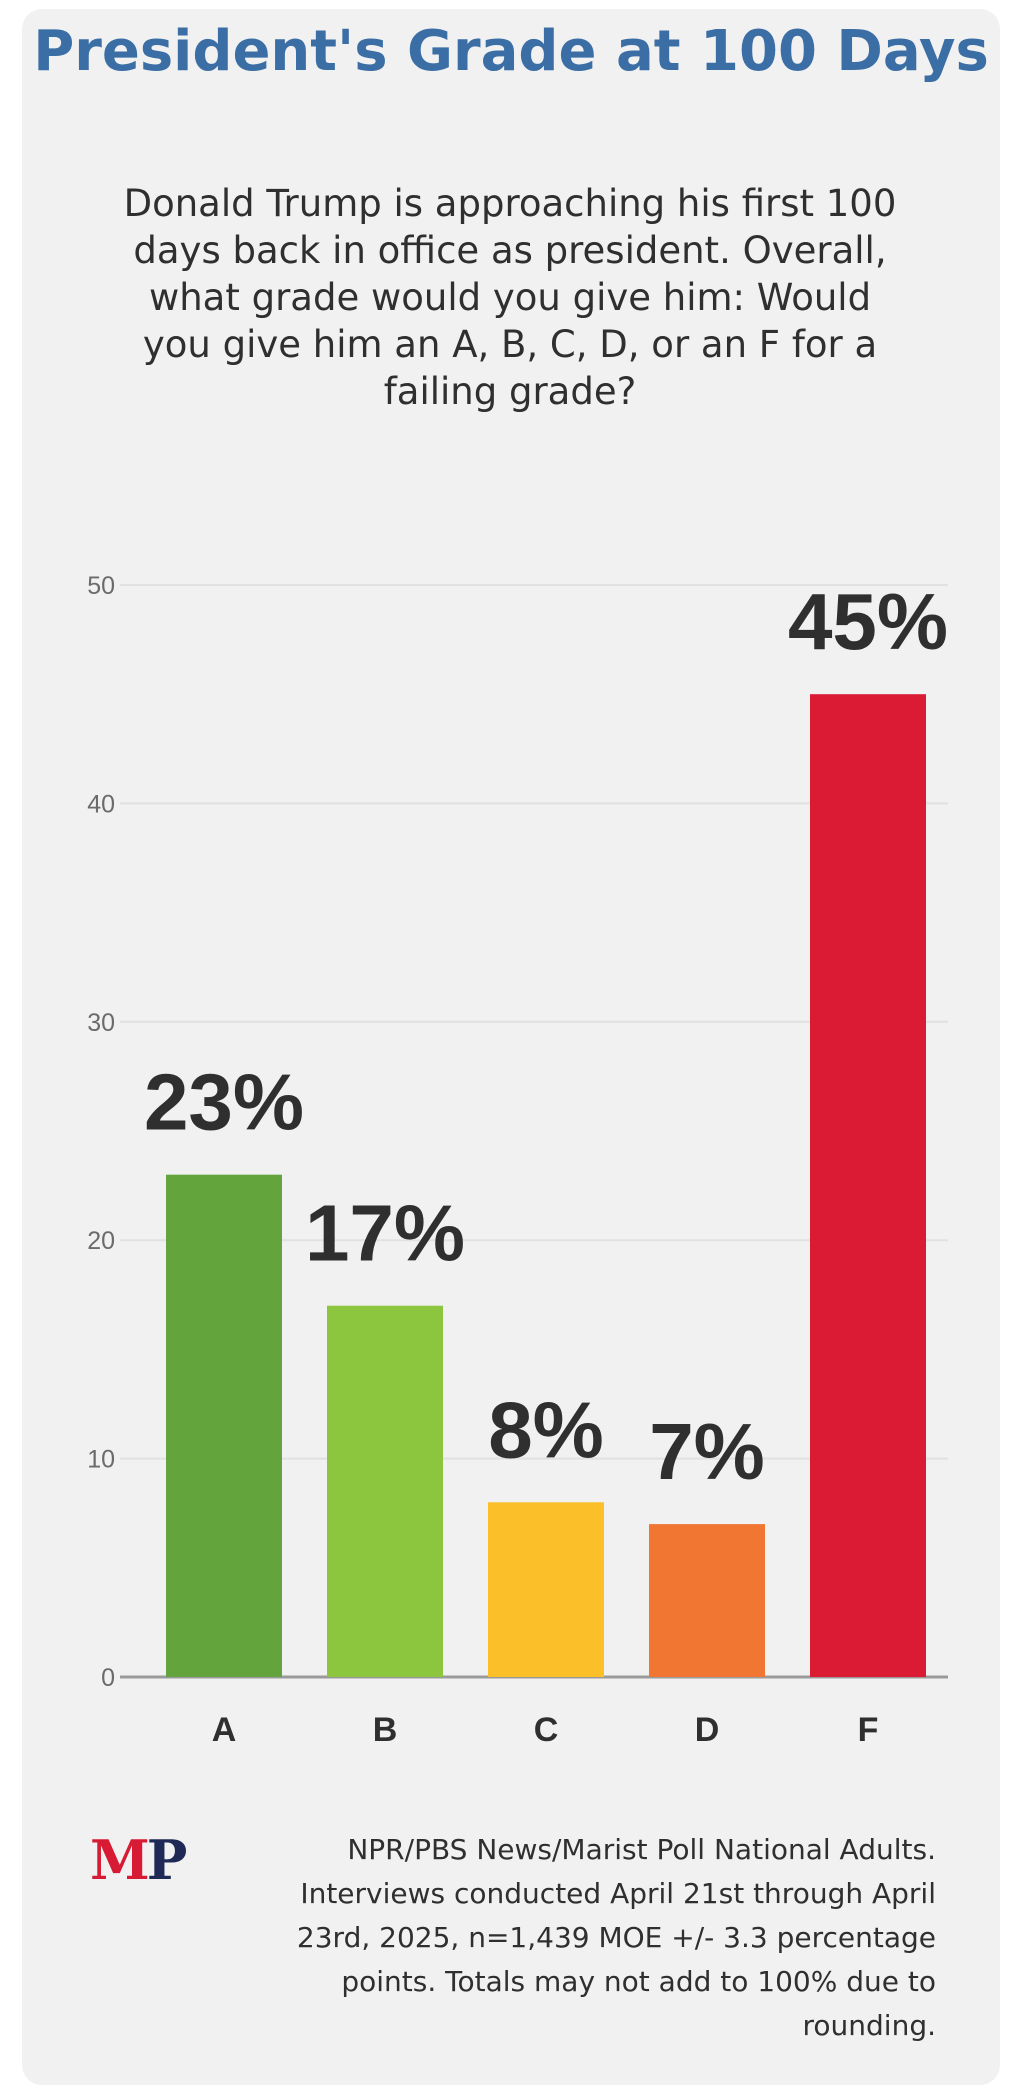  I want to click on x-tick-label: A, so click(224, 1730).